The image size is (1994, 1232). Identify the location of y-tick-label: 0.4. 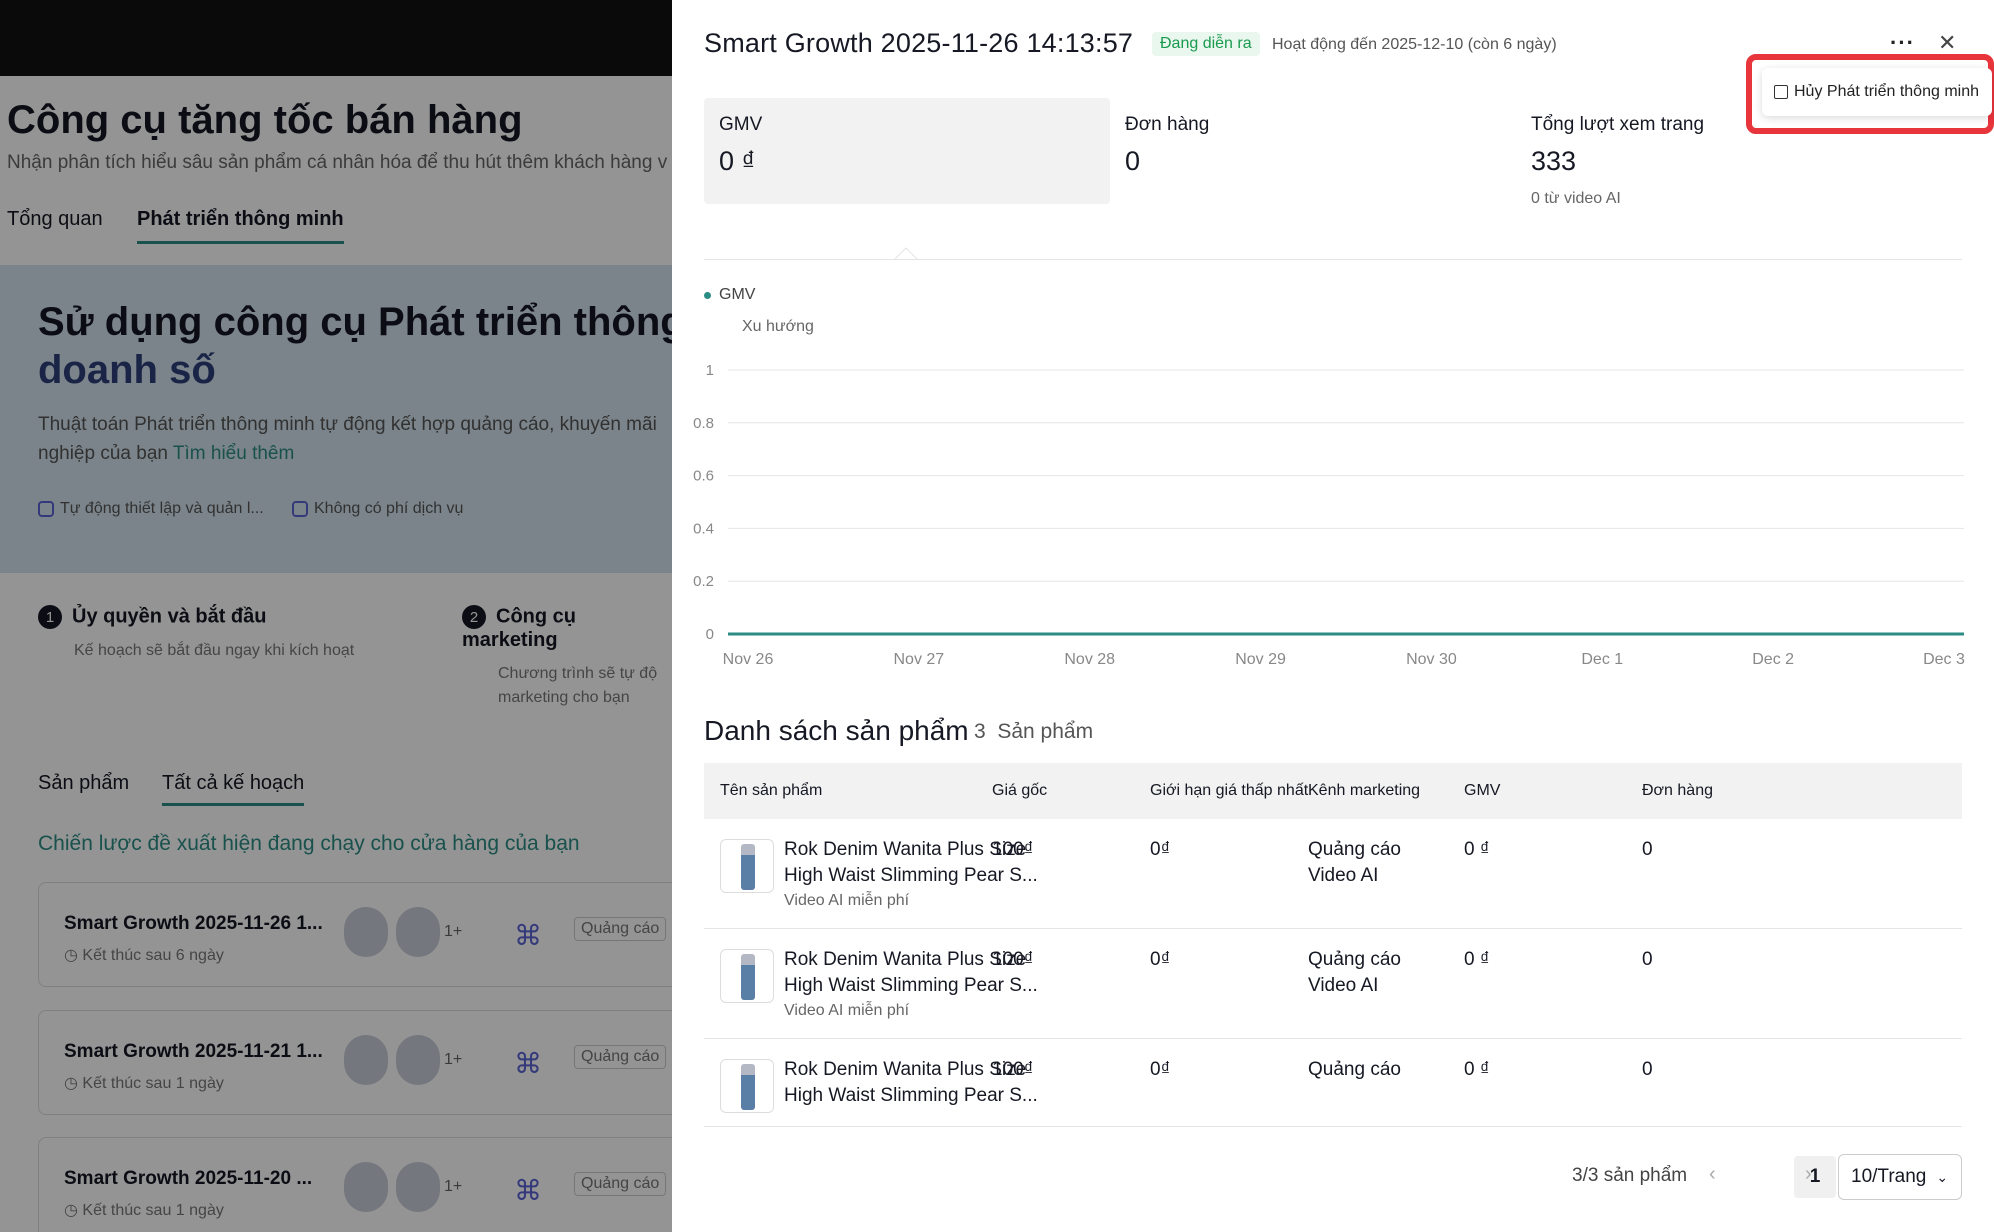
(703, 528).